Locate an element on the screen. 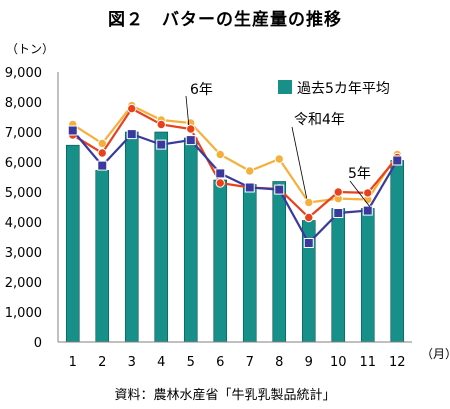  x-unit-label: （月） is located at coordinates (435, 354).